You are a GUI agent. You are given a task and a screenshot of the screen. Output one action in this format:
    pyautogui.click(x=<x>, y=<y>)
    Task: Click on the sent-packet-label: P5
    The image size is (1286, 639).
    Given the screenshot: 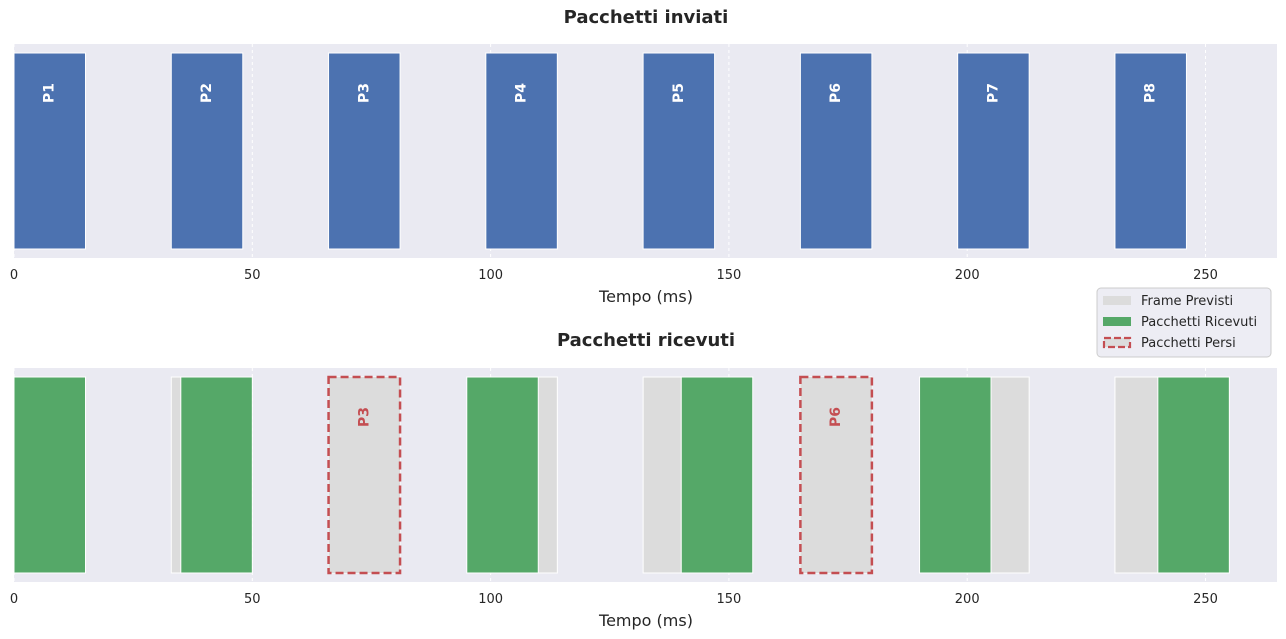 What is the action you would take?
    pyautogui.click(x=679, y=93)
    